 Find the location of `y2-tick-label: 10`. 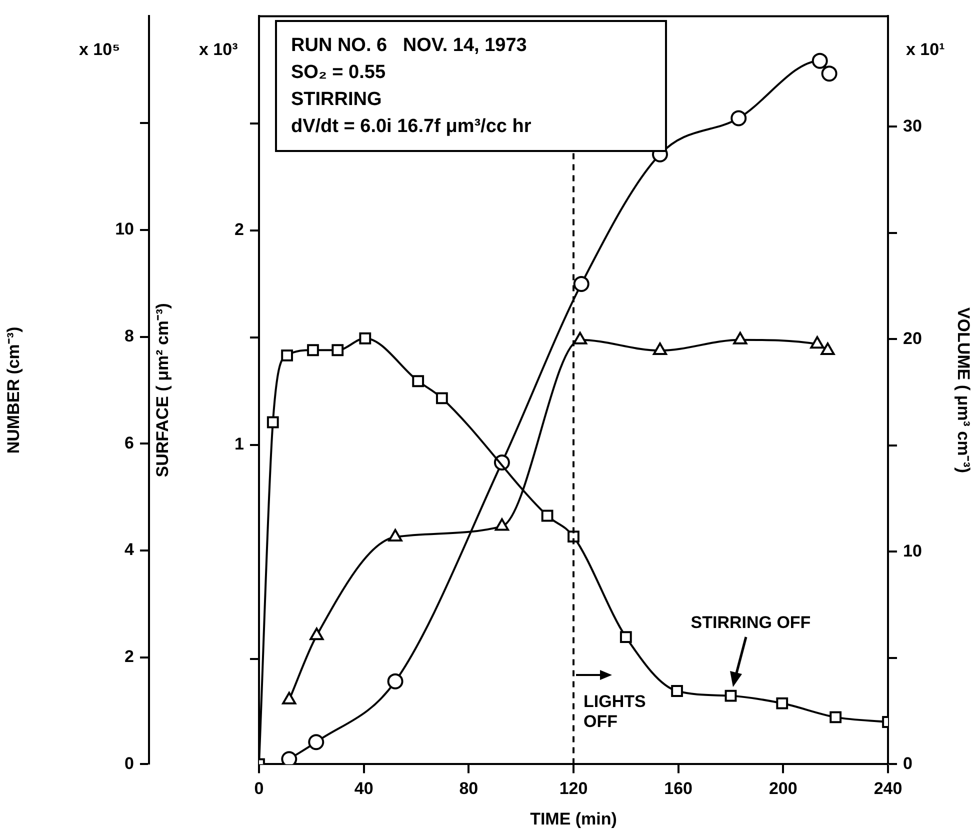

y2-tick-label: 10 is located at coordinates (912, 550).